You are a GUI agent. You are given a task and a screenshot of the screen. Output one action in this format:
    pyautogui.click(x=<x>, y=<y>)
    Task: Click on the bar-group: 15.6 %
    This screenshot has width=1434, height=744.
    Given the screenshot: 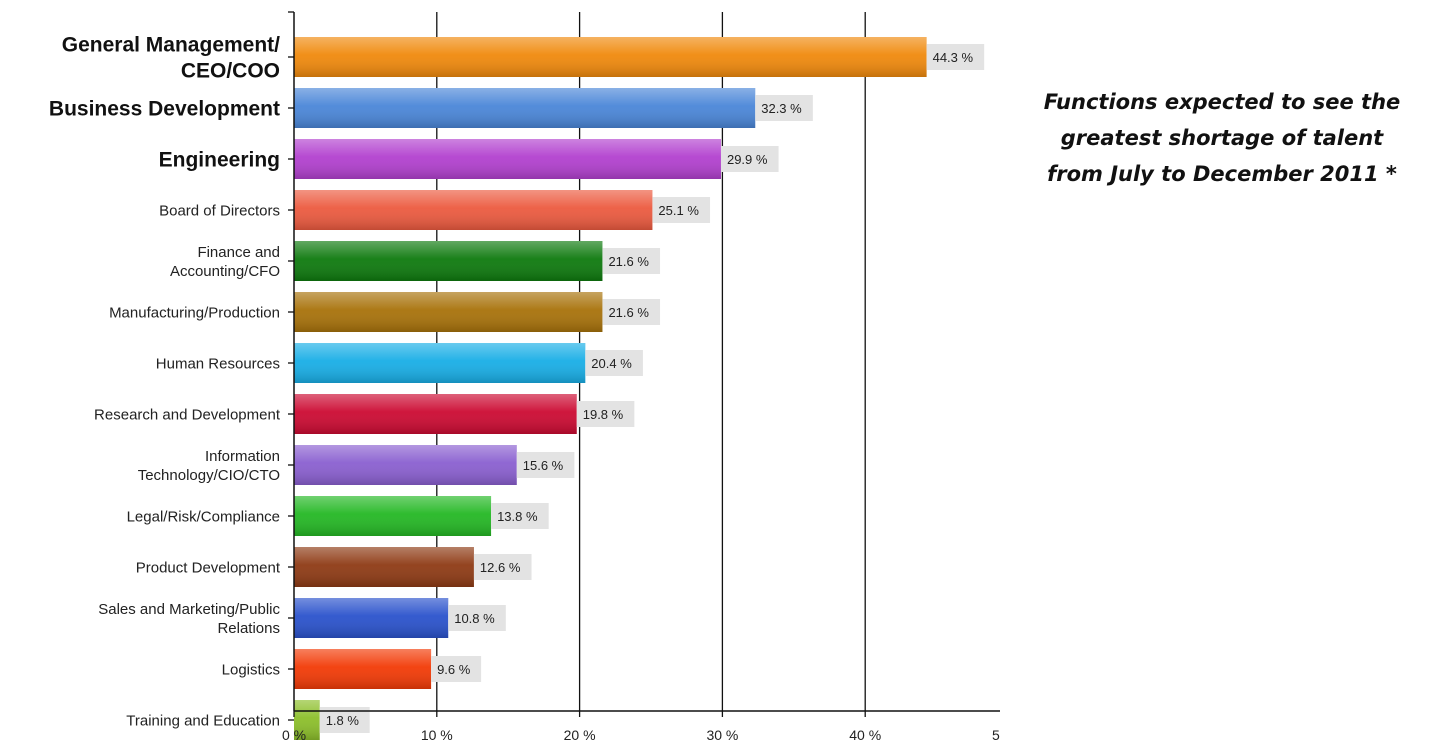 What is the action you would take?
    pyautogui.click(x=434, y=465)
    